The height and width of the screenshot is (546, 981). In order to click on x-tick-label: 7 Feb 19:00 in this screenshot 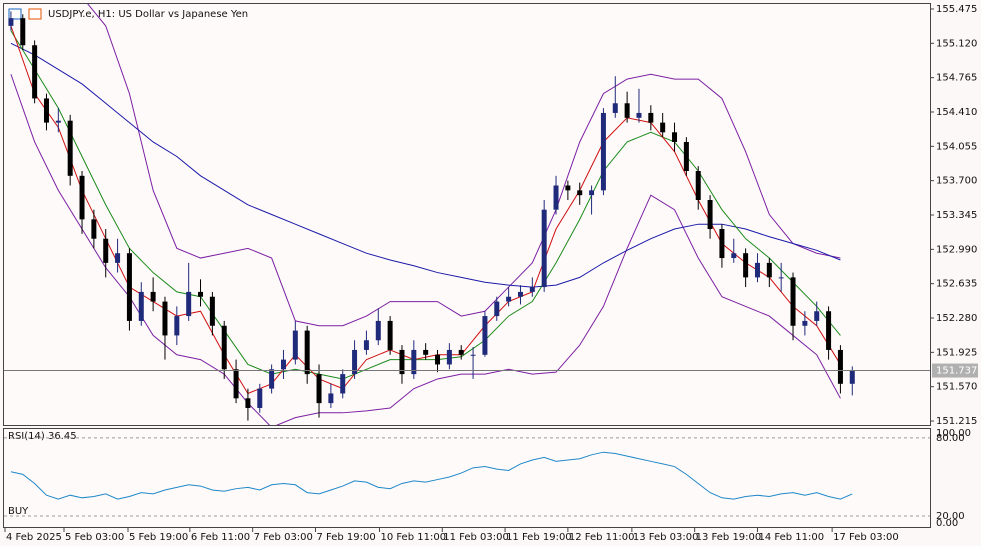, I will do `click(345, 537)`.